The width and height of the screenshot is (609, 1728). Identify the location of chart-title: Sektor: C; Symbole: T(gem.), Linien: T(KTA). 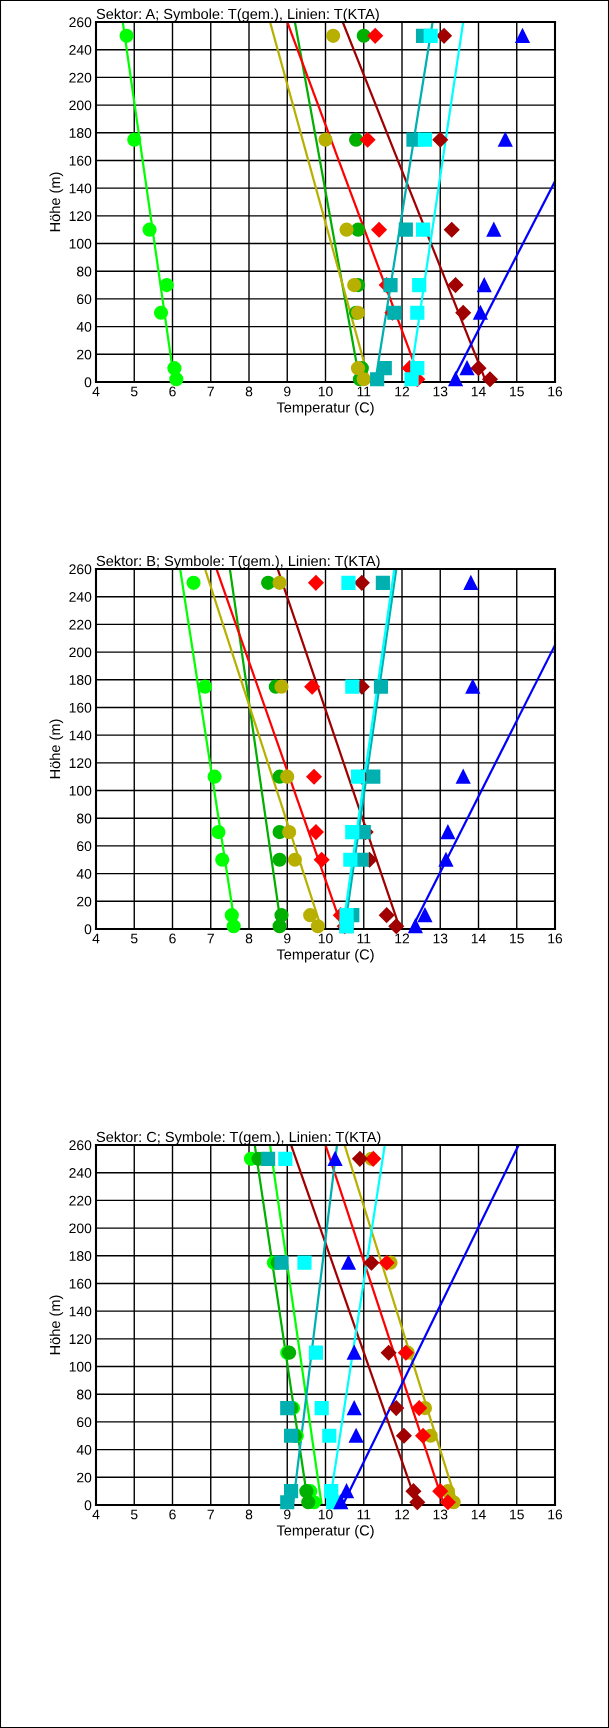
(238, 1138).